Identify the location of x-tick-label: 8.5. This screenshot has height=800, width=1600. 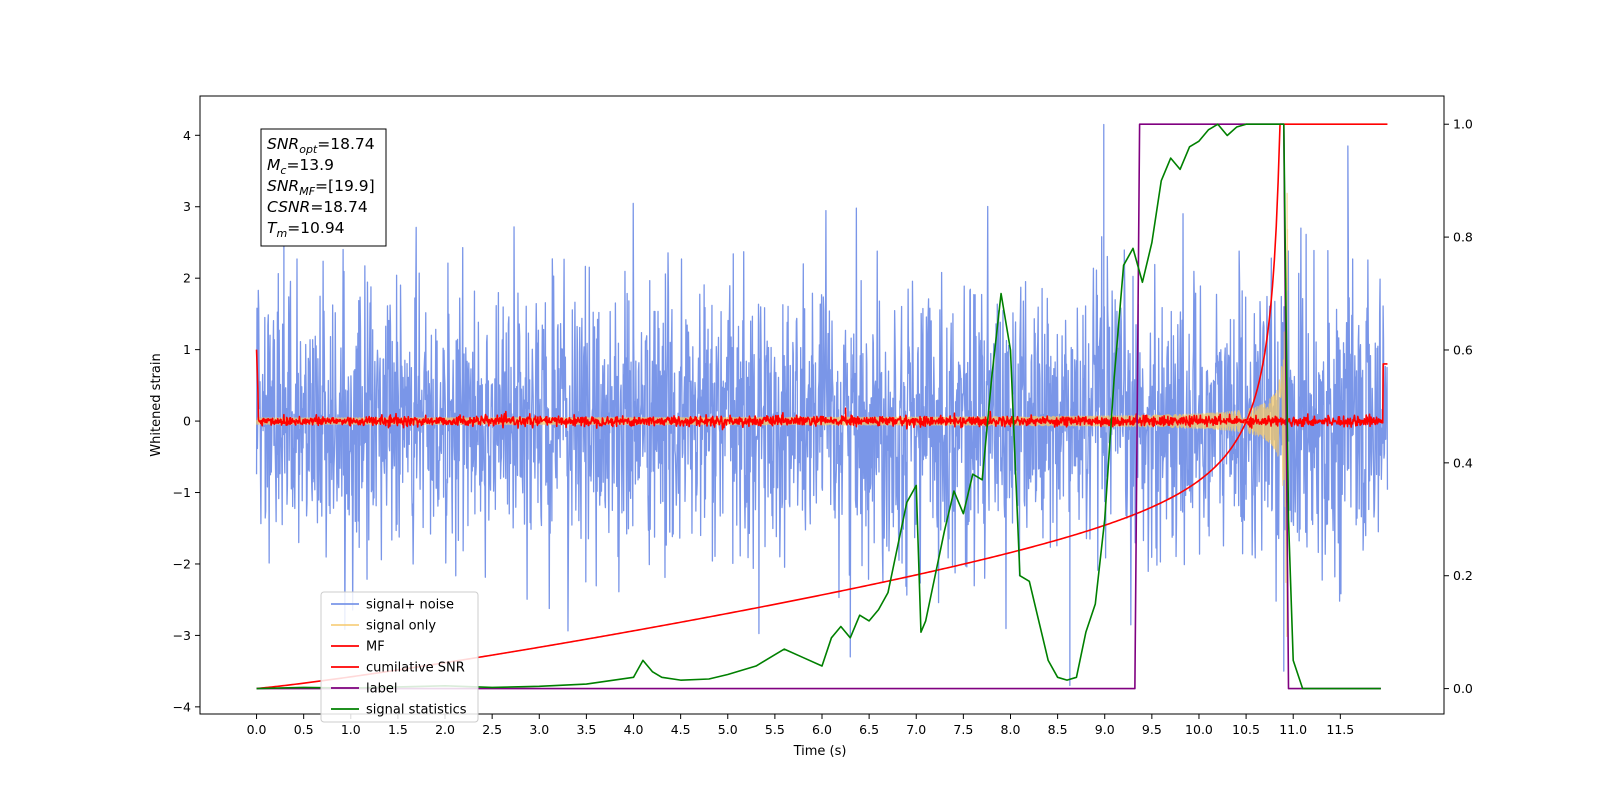
(1058, 729).